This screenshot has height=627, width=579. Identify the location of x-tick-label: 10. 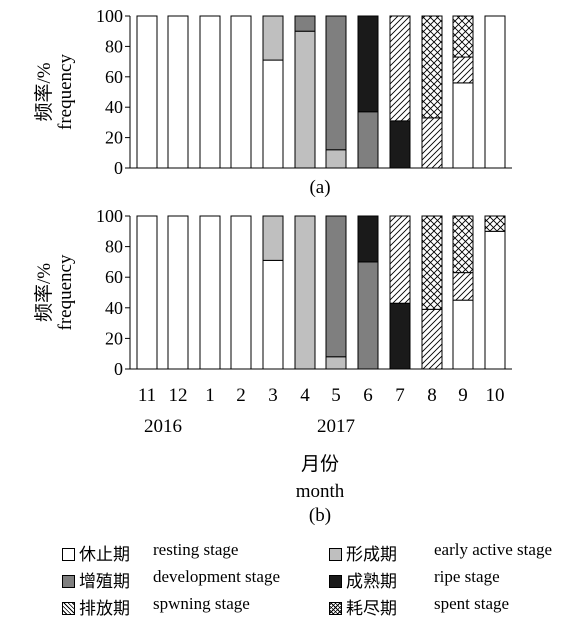
(495, 395).